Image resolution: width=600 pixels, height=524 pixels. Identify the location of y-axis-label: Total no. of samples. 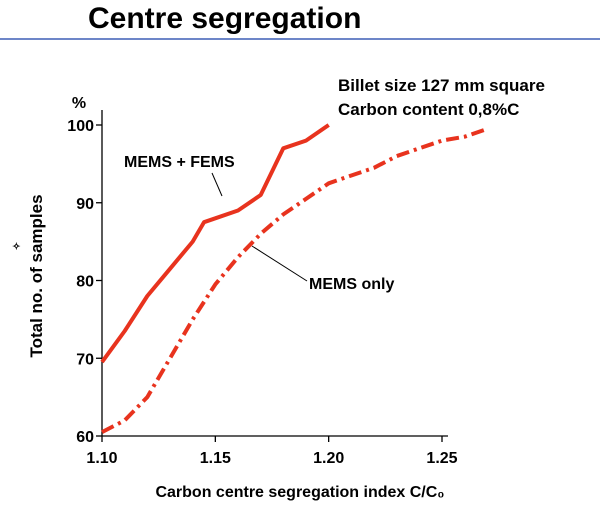
(36, 275).